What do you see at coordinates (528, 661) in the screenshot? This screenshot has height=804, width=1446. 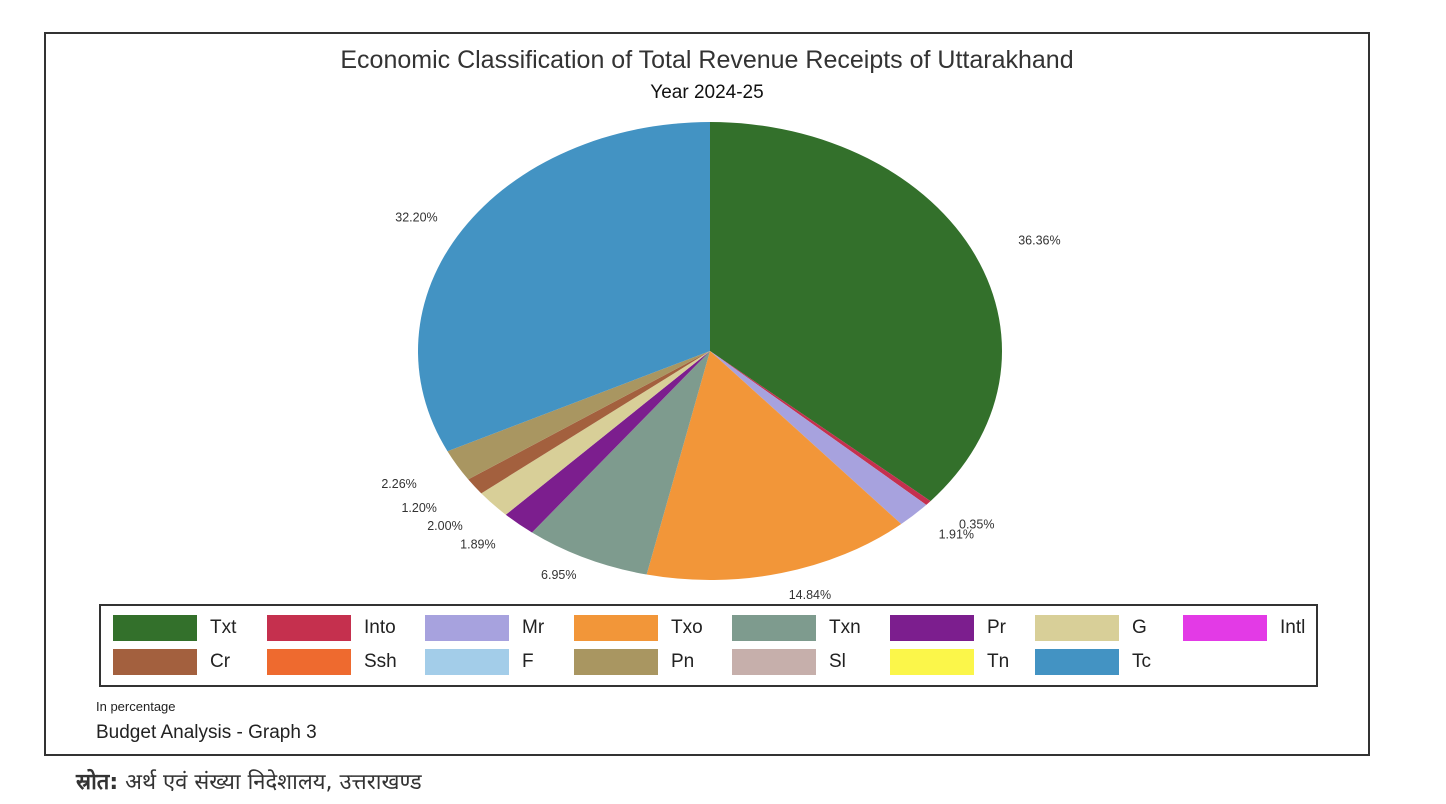 I see `legend-label: F` at bounding box center [528, 661].